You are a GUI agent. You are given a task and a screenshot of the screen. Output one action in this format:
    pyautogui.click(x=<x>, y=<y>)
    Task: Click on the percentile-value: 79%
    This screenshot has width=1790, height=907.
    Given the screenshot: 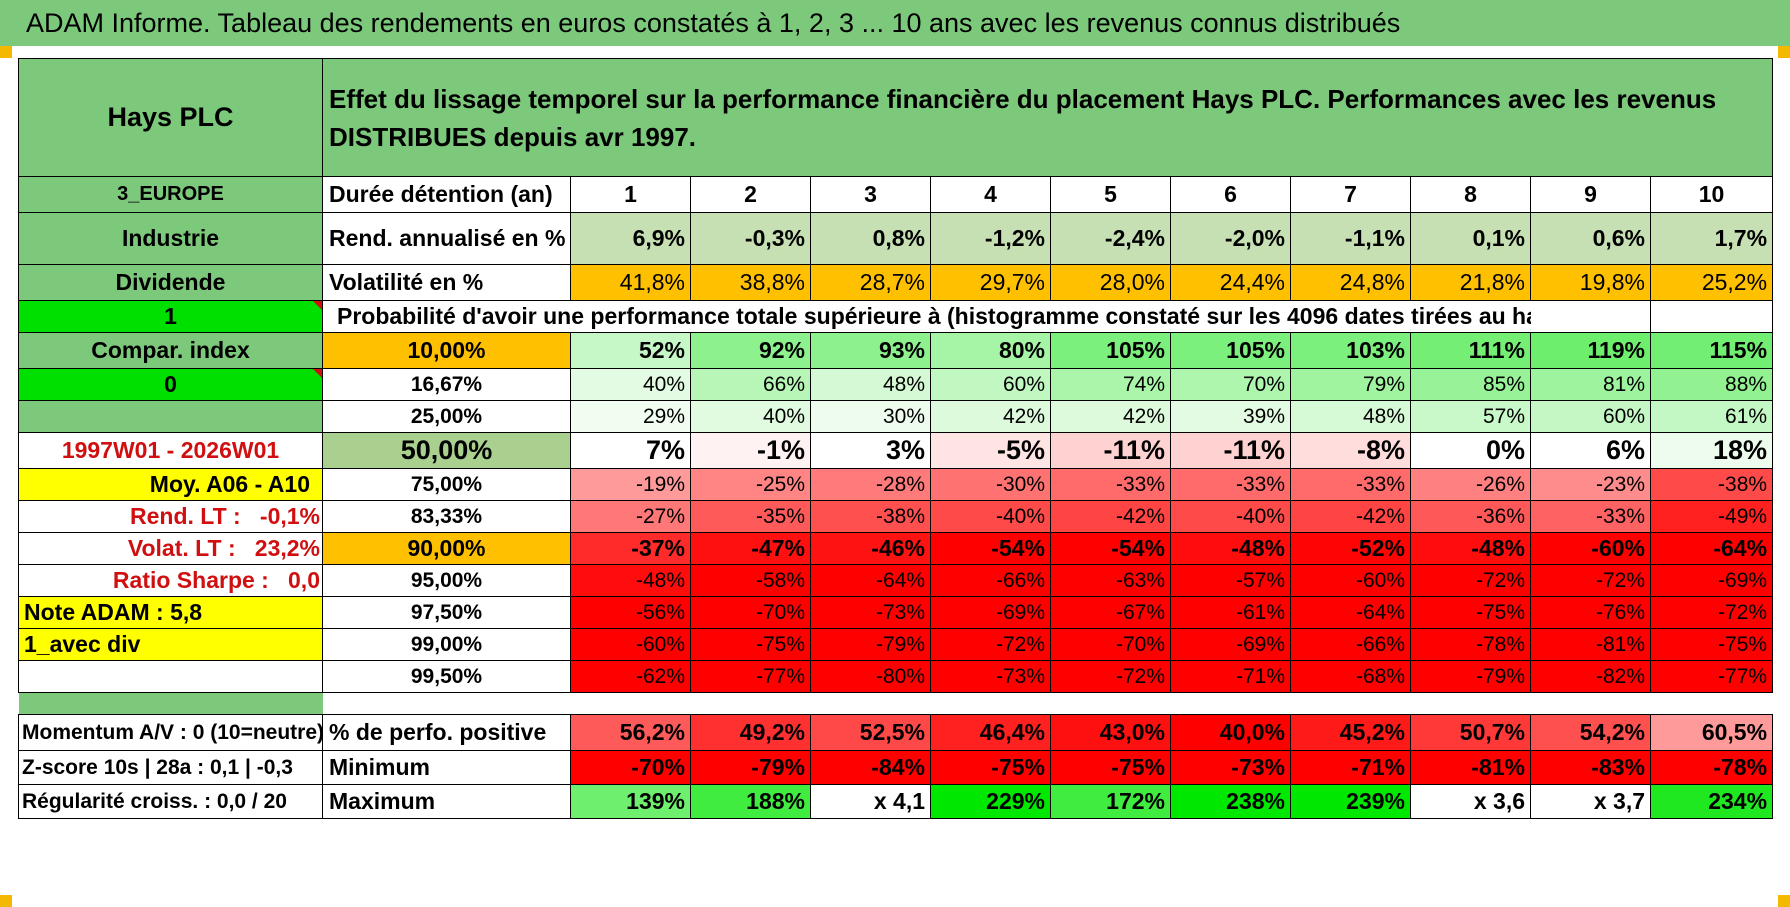 What is the action you would take?
    pyautogui.click(x=1350, y=384)
    